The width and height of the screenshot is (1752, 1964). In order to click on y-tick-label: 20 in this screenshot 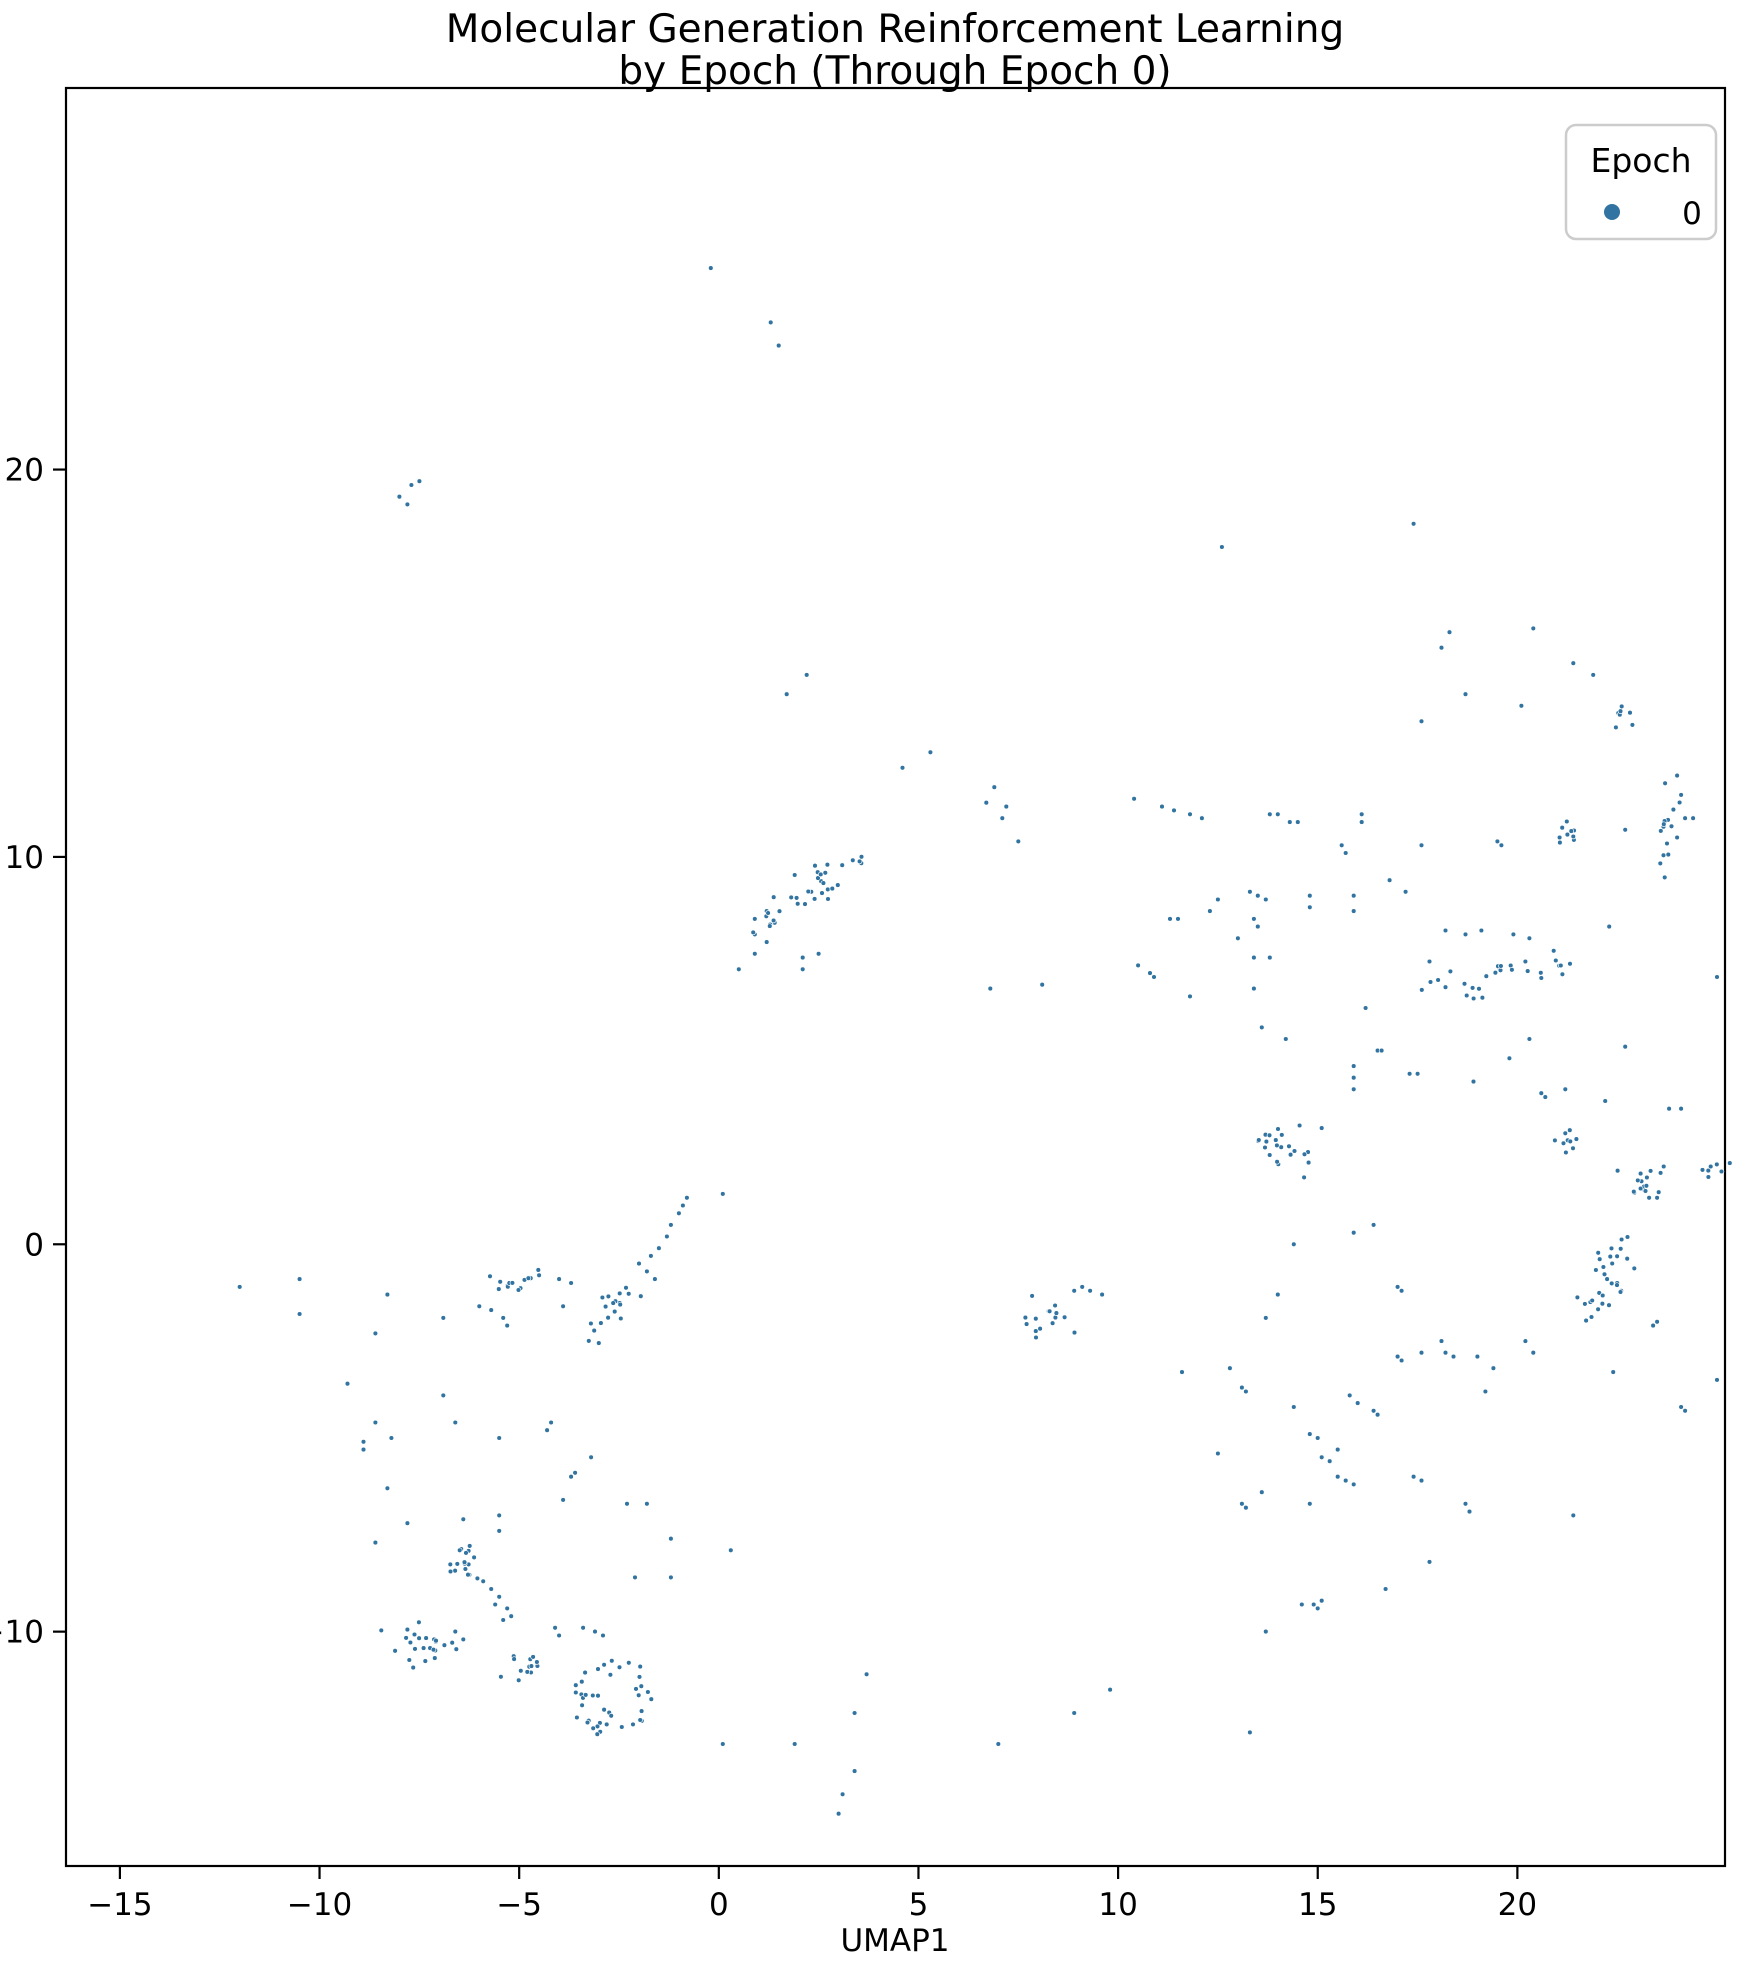, I will do `click(24, 471)`.